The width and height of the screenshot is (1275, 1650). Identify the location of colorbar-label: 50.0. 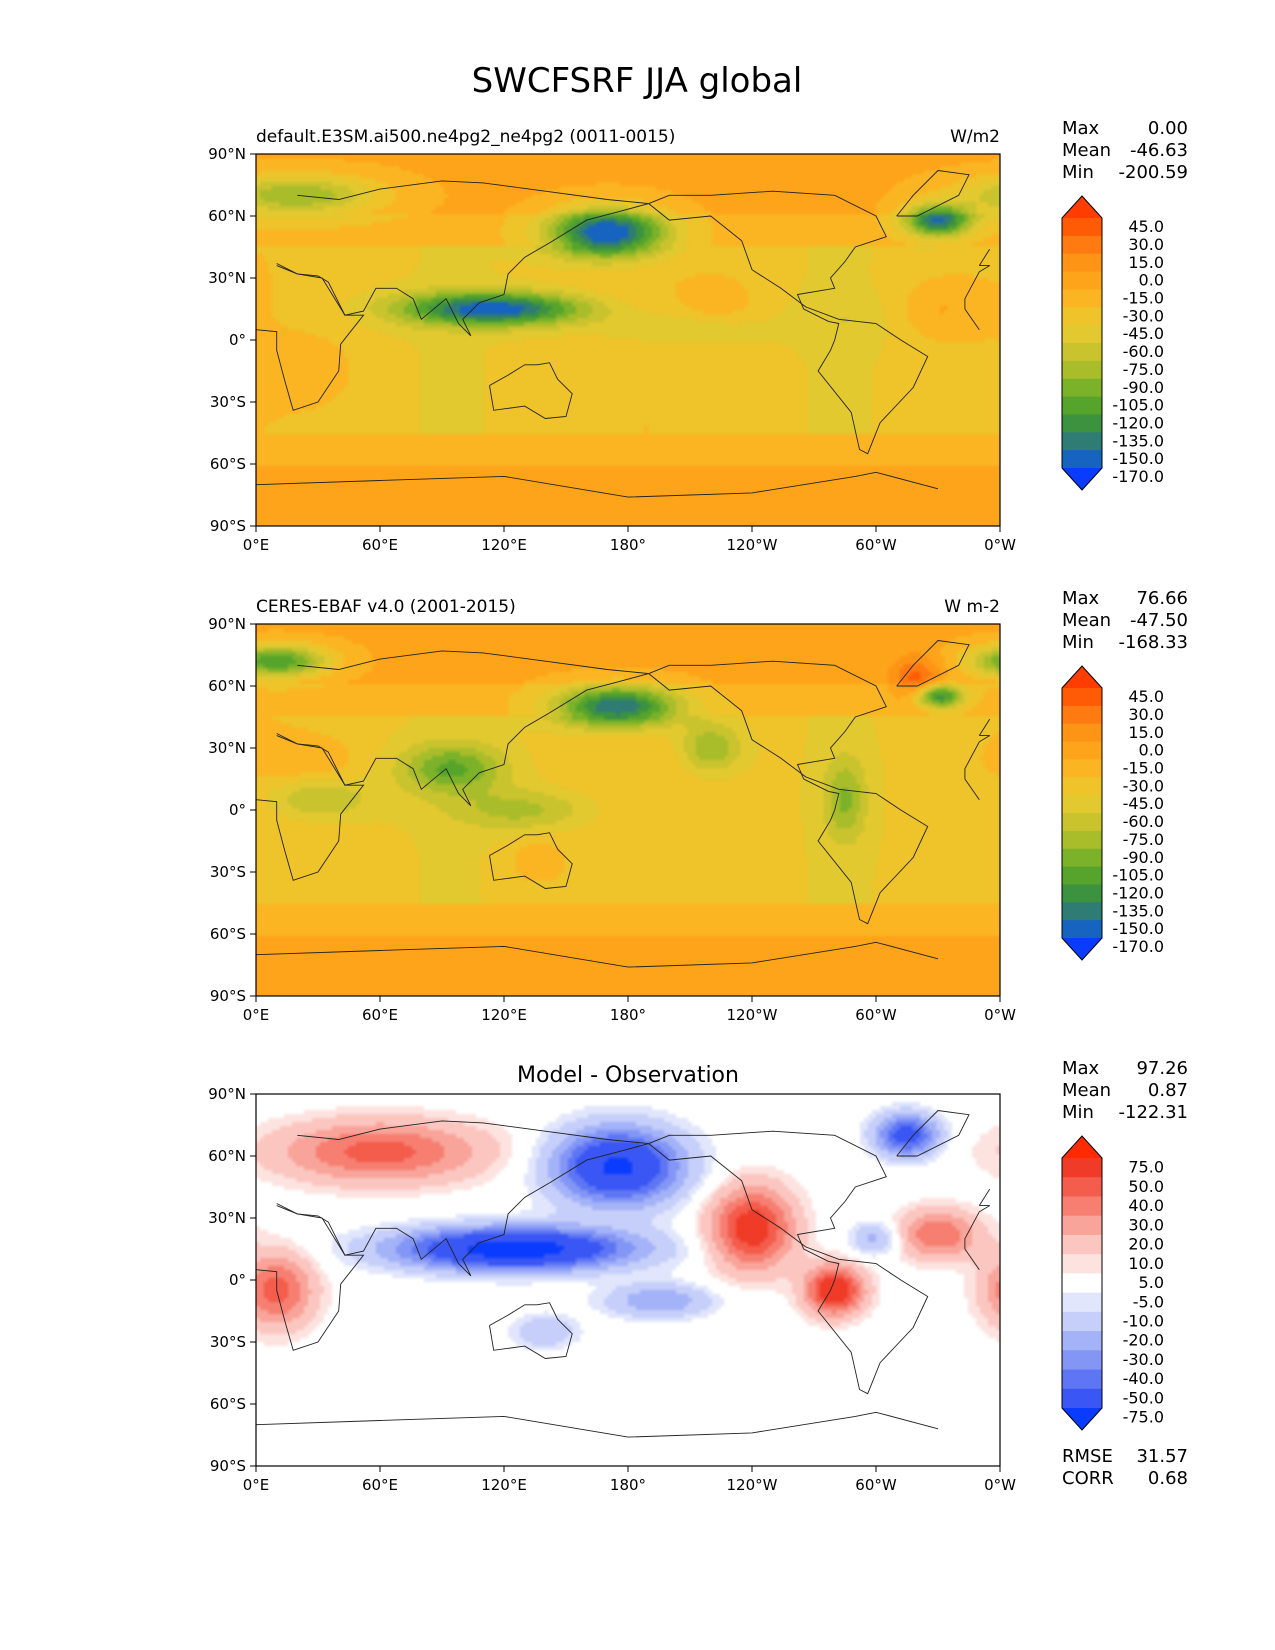
(1146, 1186).